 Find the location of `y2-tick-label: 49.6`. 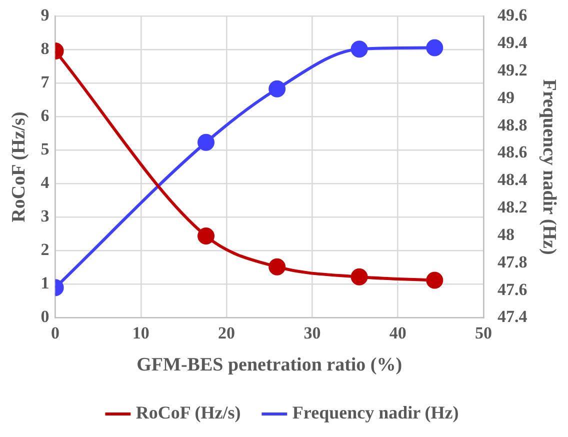

y2-tick-label: 49.6 is located at coordinates (512, 15).